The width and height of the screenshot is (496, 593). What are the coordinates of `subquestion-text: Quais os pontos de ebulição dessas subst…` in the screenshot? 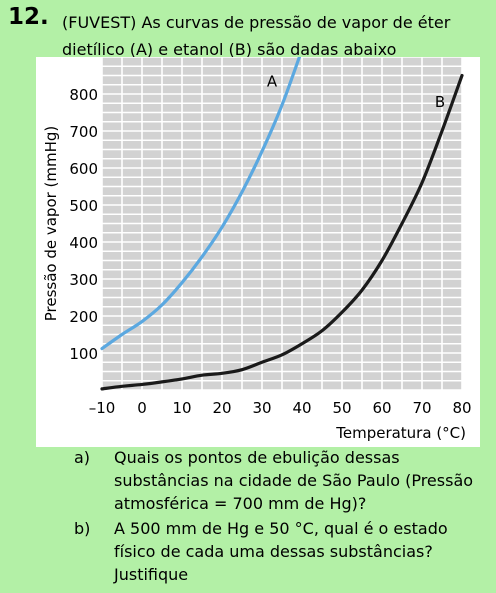 It's located at (294, 480).